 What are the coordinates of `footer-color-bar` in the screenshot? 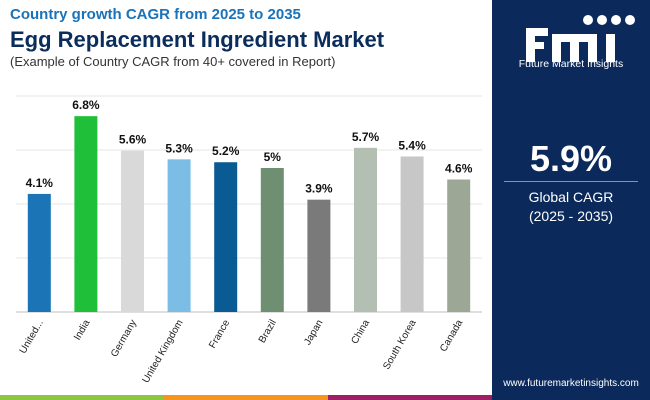 It's located at (246, 397).